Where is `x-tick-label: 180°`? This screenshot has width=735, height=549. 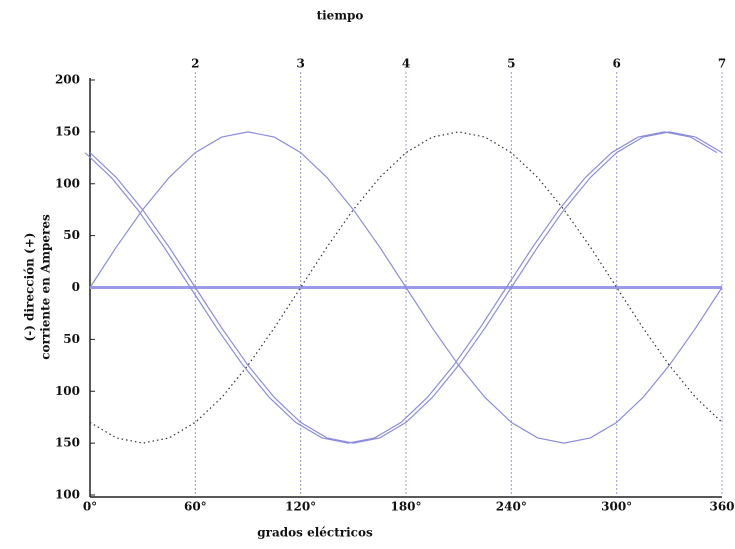 x-tick-label: 180° is located at coordinates (405, 507).